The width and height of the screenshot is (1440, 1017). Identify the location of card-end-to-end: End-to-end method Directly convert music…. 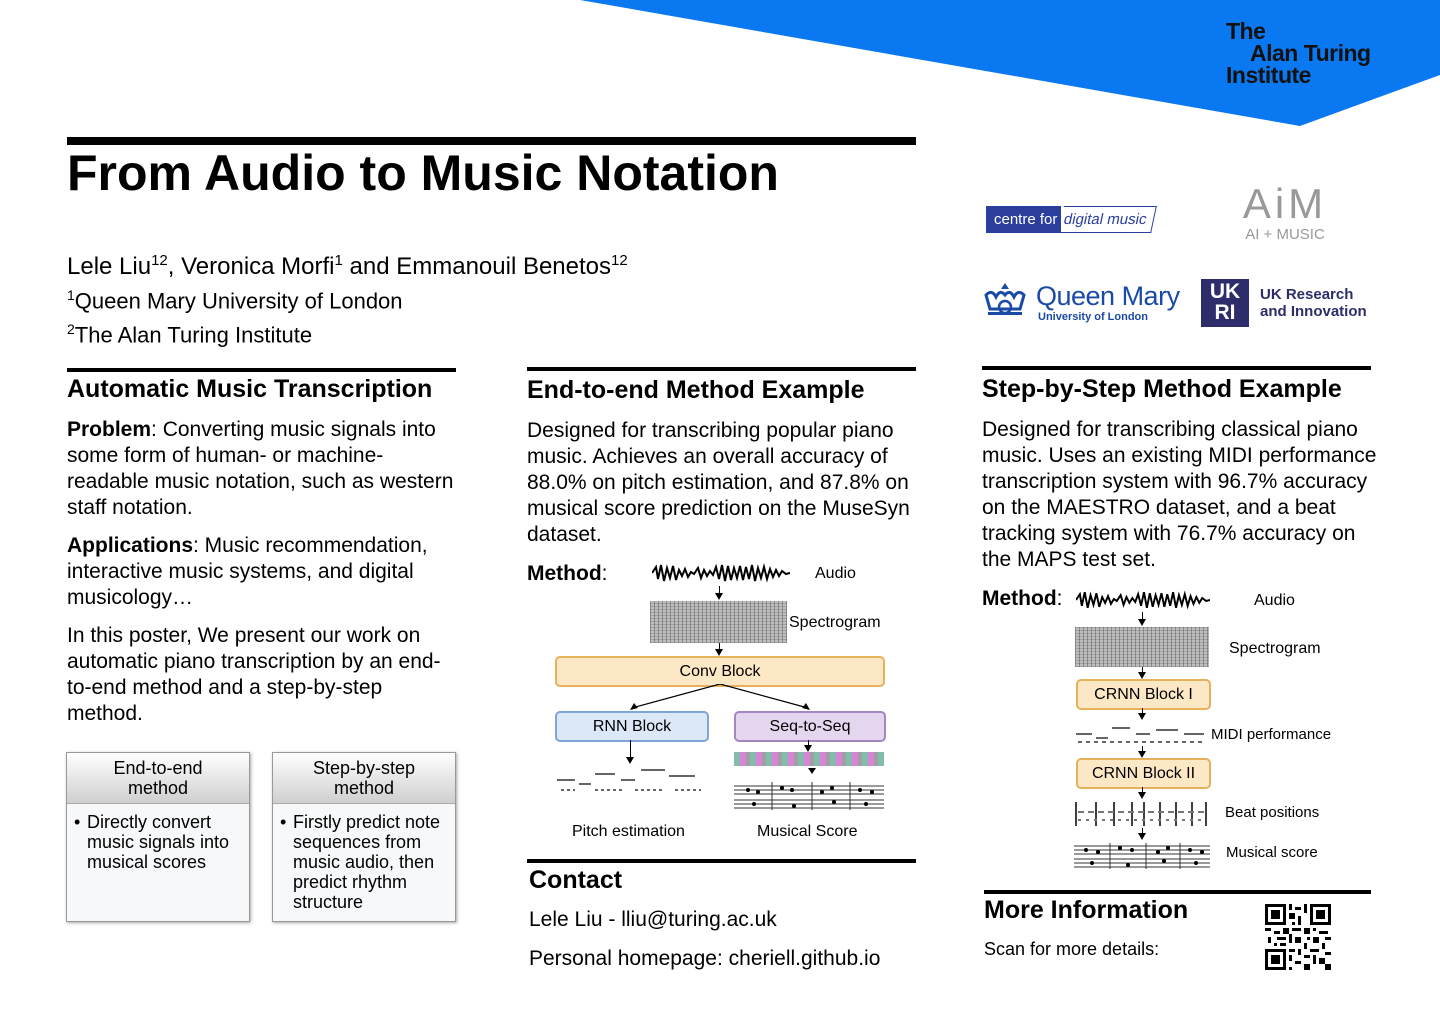
(158, 837).